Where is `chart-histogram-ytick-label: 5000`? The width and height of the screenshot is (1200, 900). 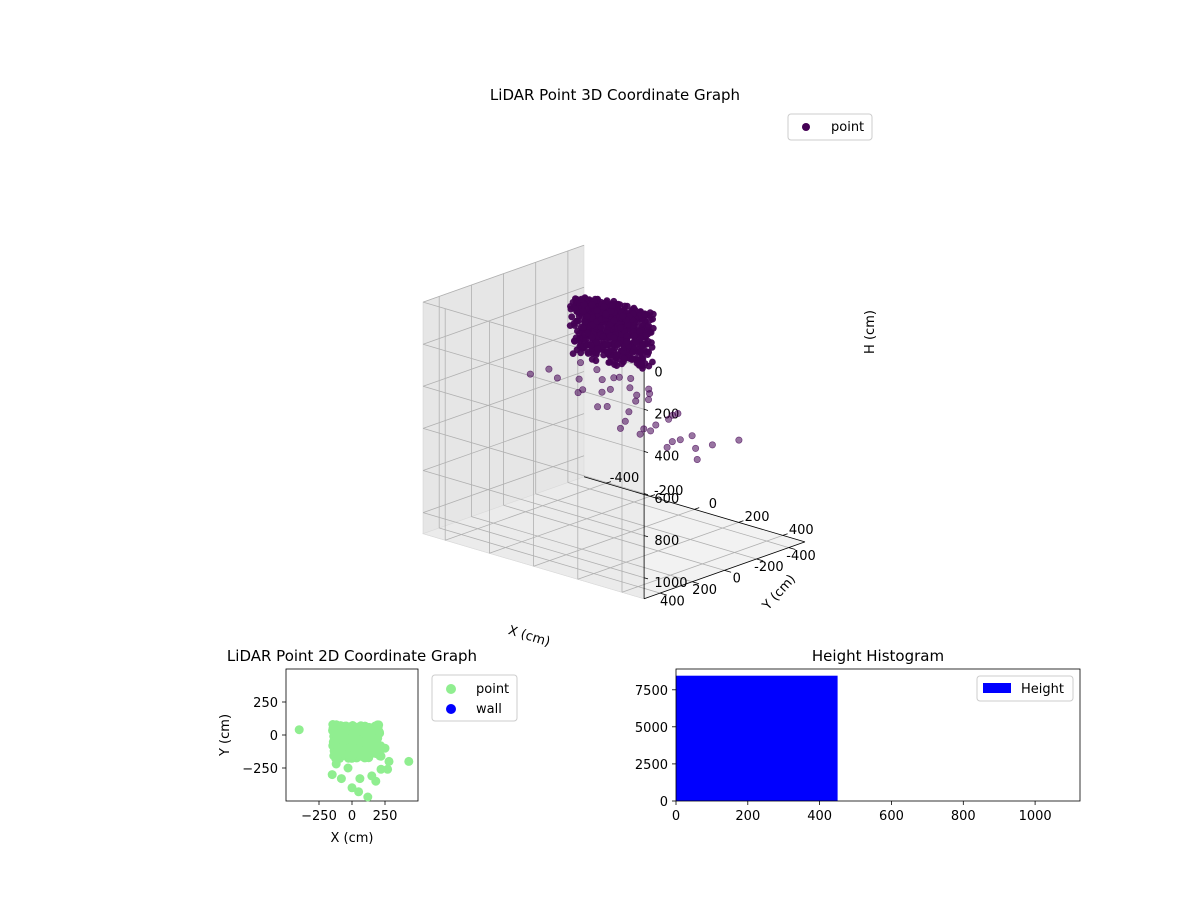 chart-histogram-ytick-label: 5000 is located at coordinates (651, 728).